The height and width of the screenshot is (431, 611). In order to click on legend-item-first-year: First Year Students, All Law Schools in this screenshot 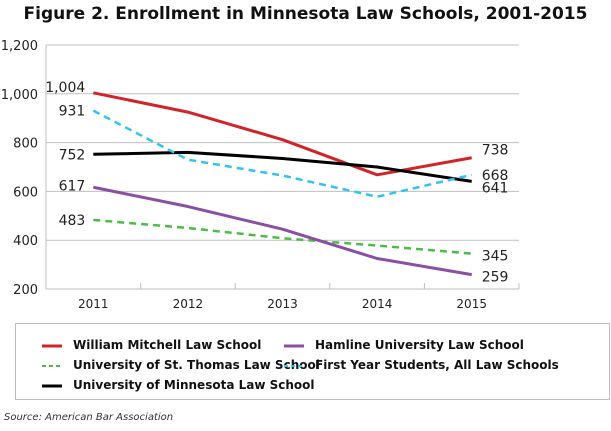, I will do `click(421, 365)`.